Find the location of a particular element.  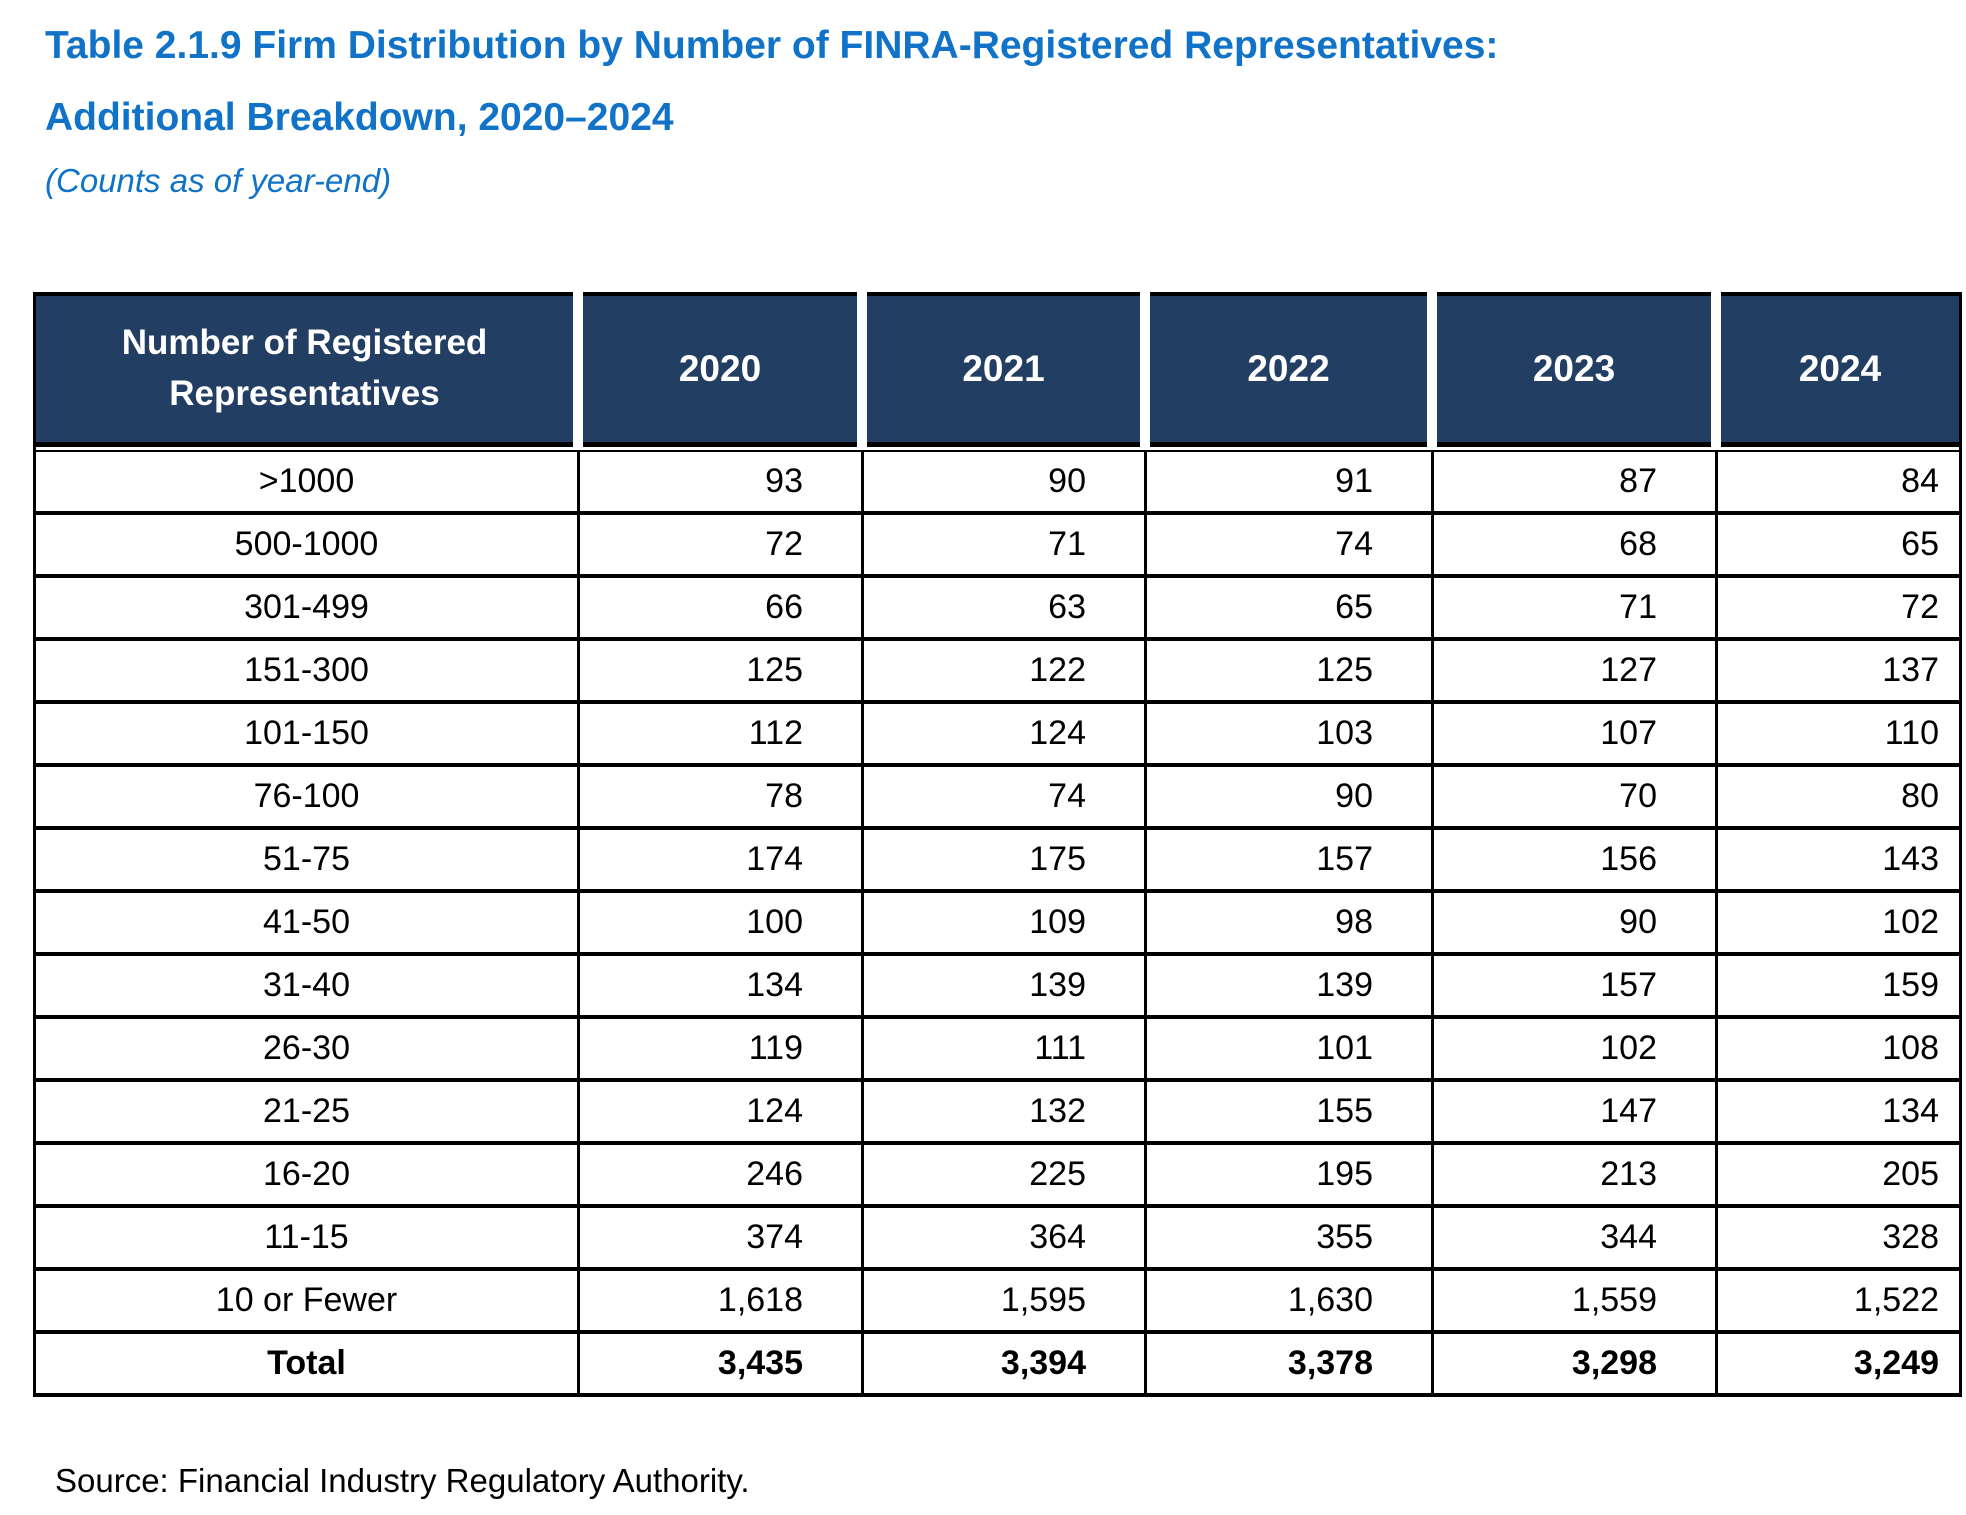

cell-2021: 1,595 is located at coordinates (1005, 1300).